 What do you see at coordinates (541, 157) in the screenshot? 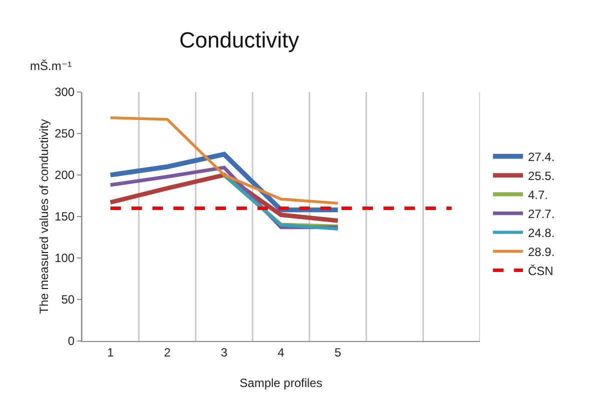
I see `legend-label: 27.4.` at bounding box center [541, 157].